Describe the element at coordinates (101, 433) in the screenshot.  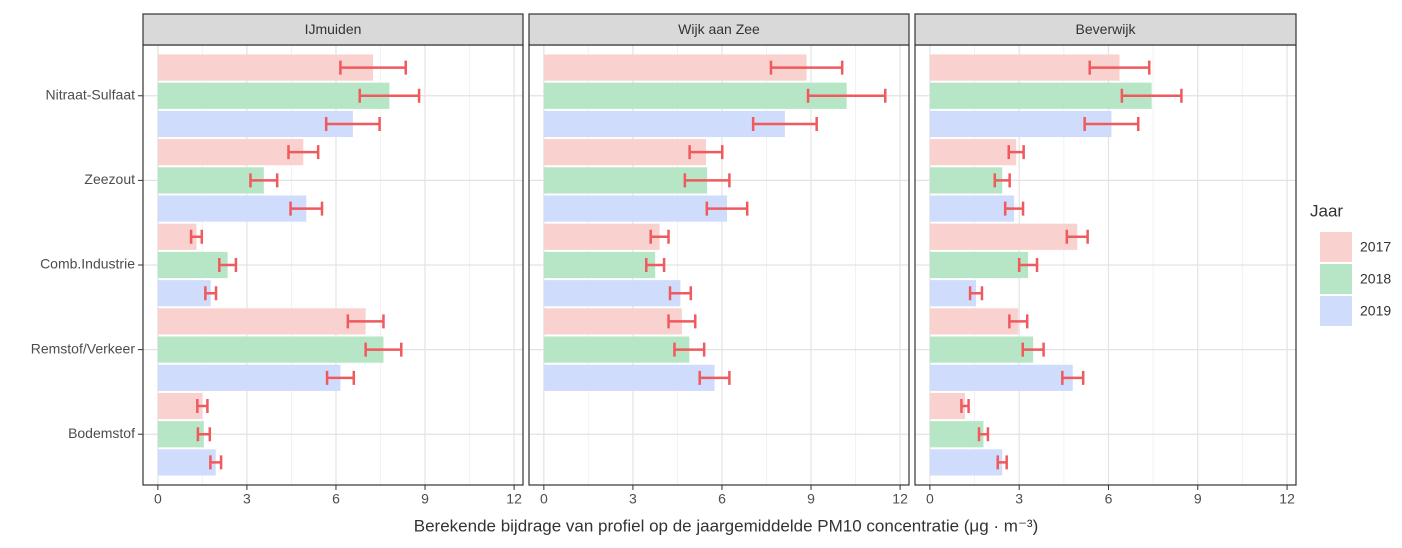
I see `y-tick-label: Bodemstof` at that location.